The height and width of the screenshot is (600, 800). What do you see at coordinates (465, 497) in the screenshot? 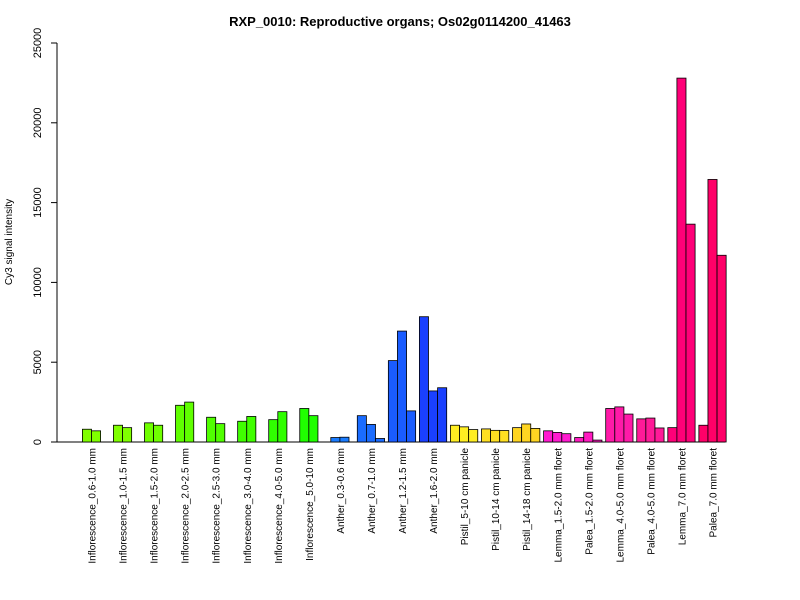
I see `x-tick-label: Pistil_5-10 cm panicle` at bounding box center [465, 497].